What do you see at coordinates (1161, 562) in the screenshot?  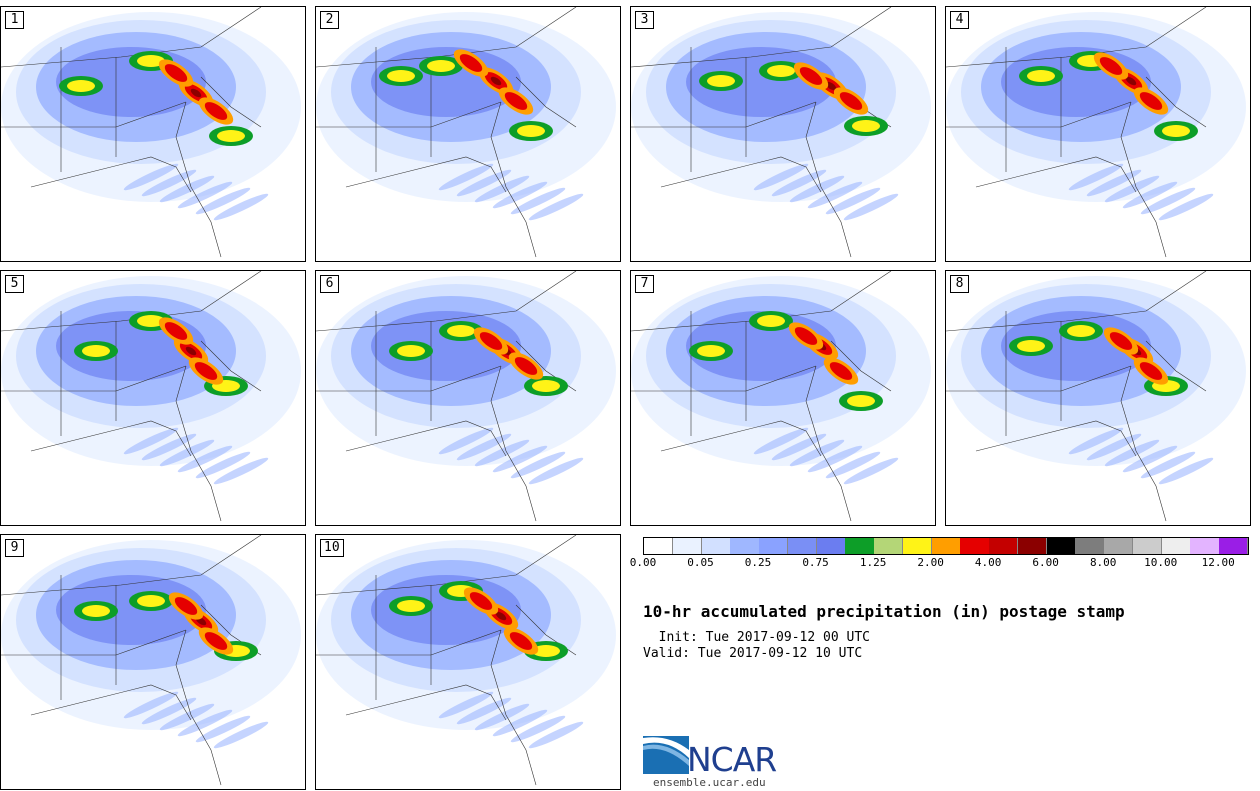 I see `color-bar-label: 10.00` at bounding box center [1161, 562].